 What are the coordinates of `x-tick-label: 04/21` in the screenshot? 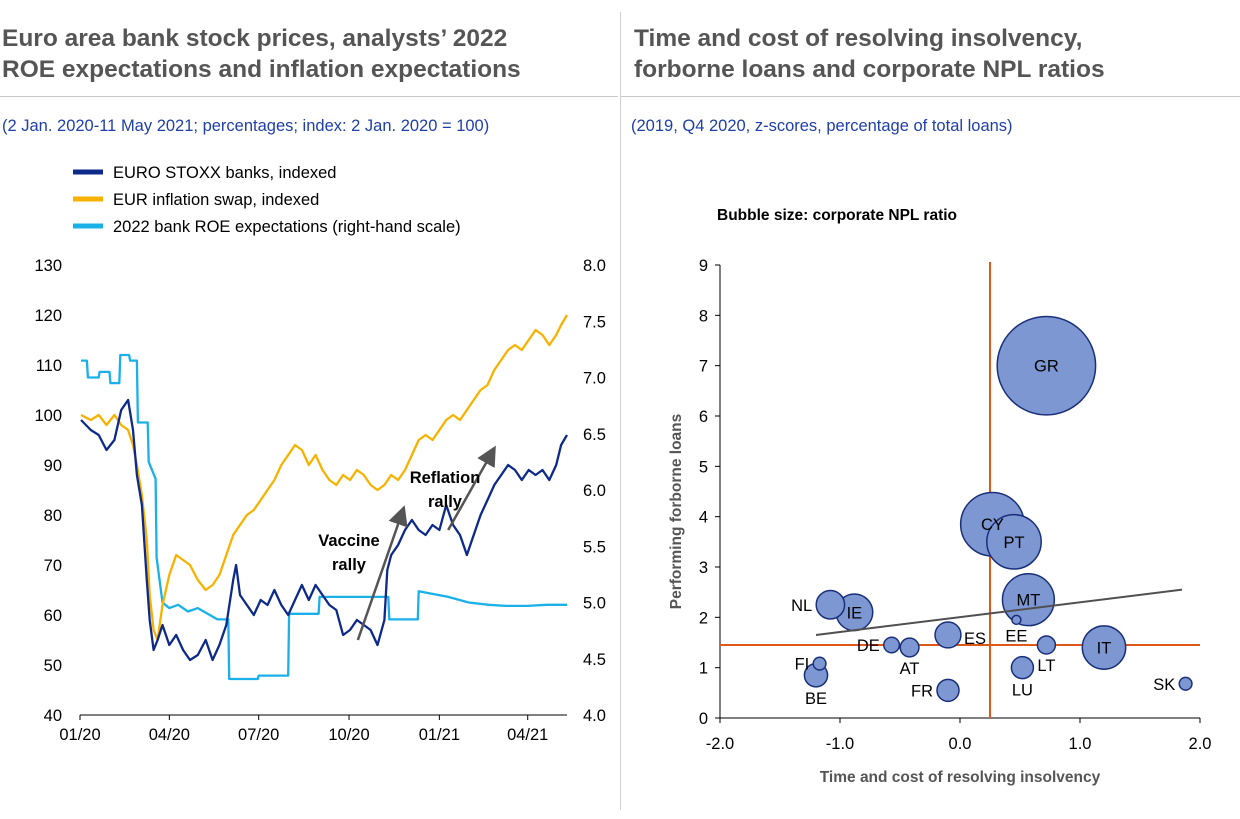 It's located at (527, 735).